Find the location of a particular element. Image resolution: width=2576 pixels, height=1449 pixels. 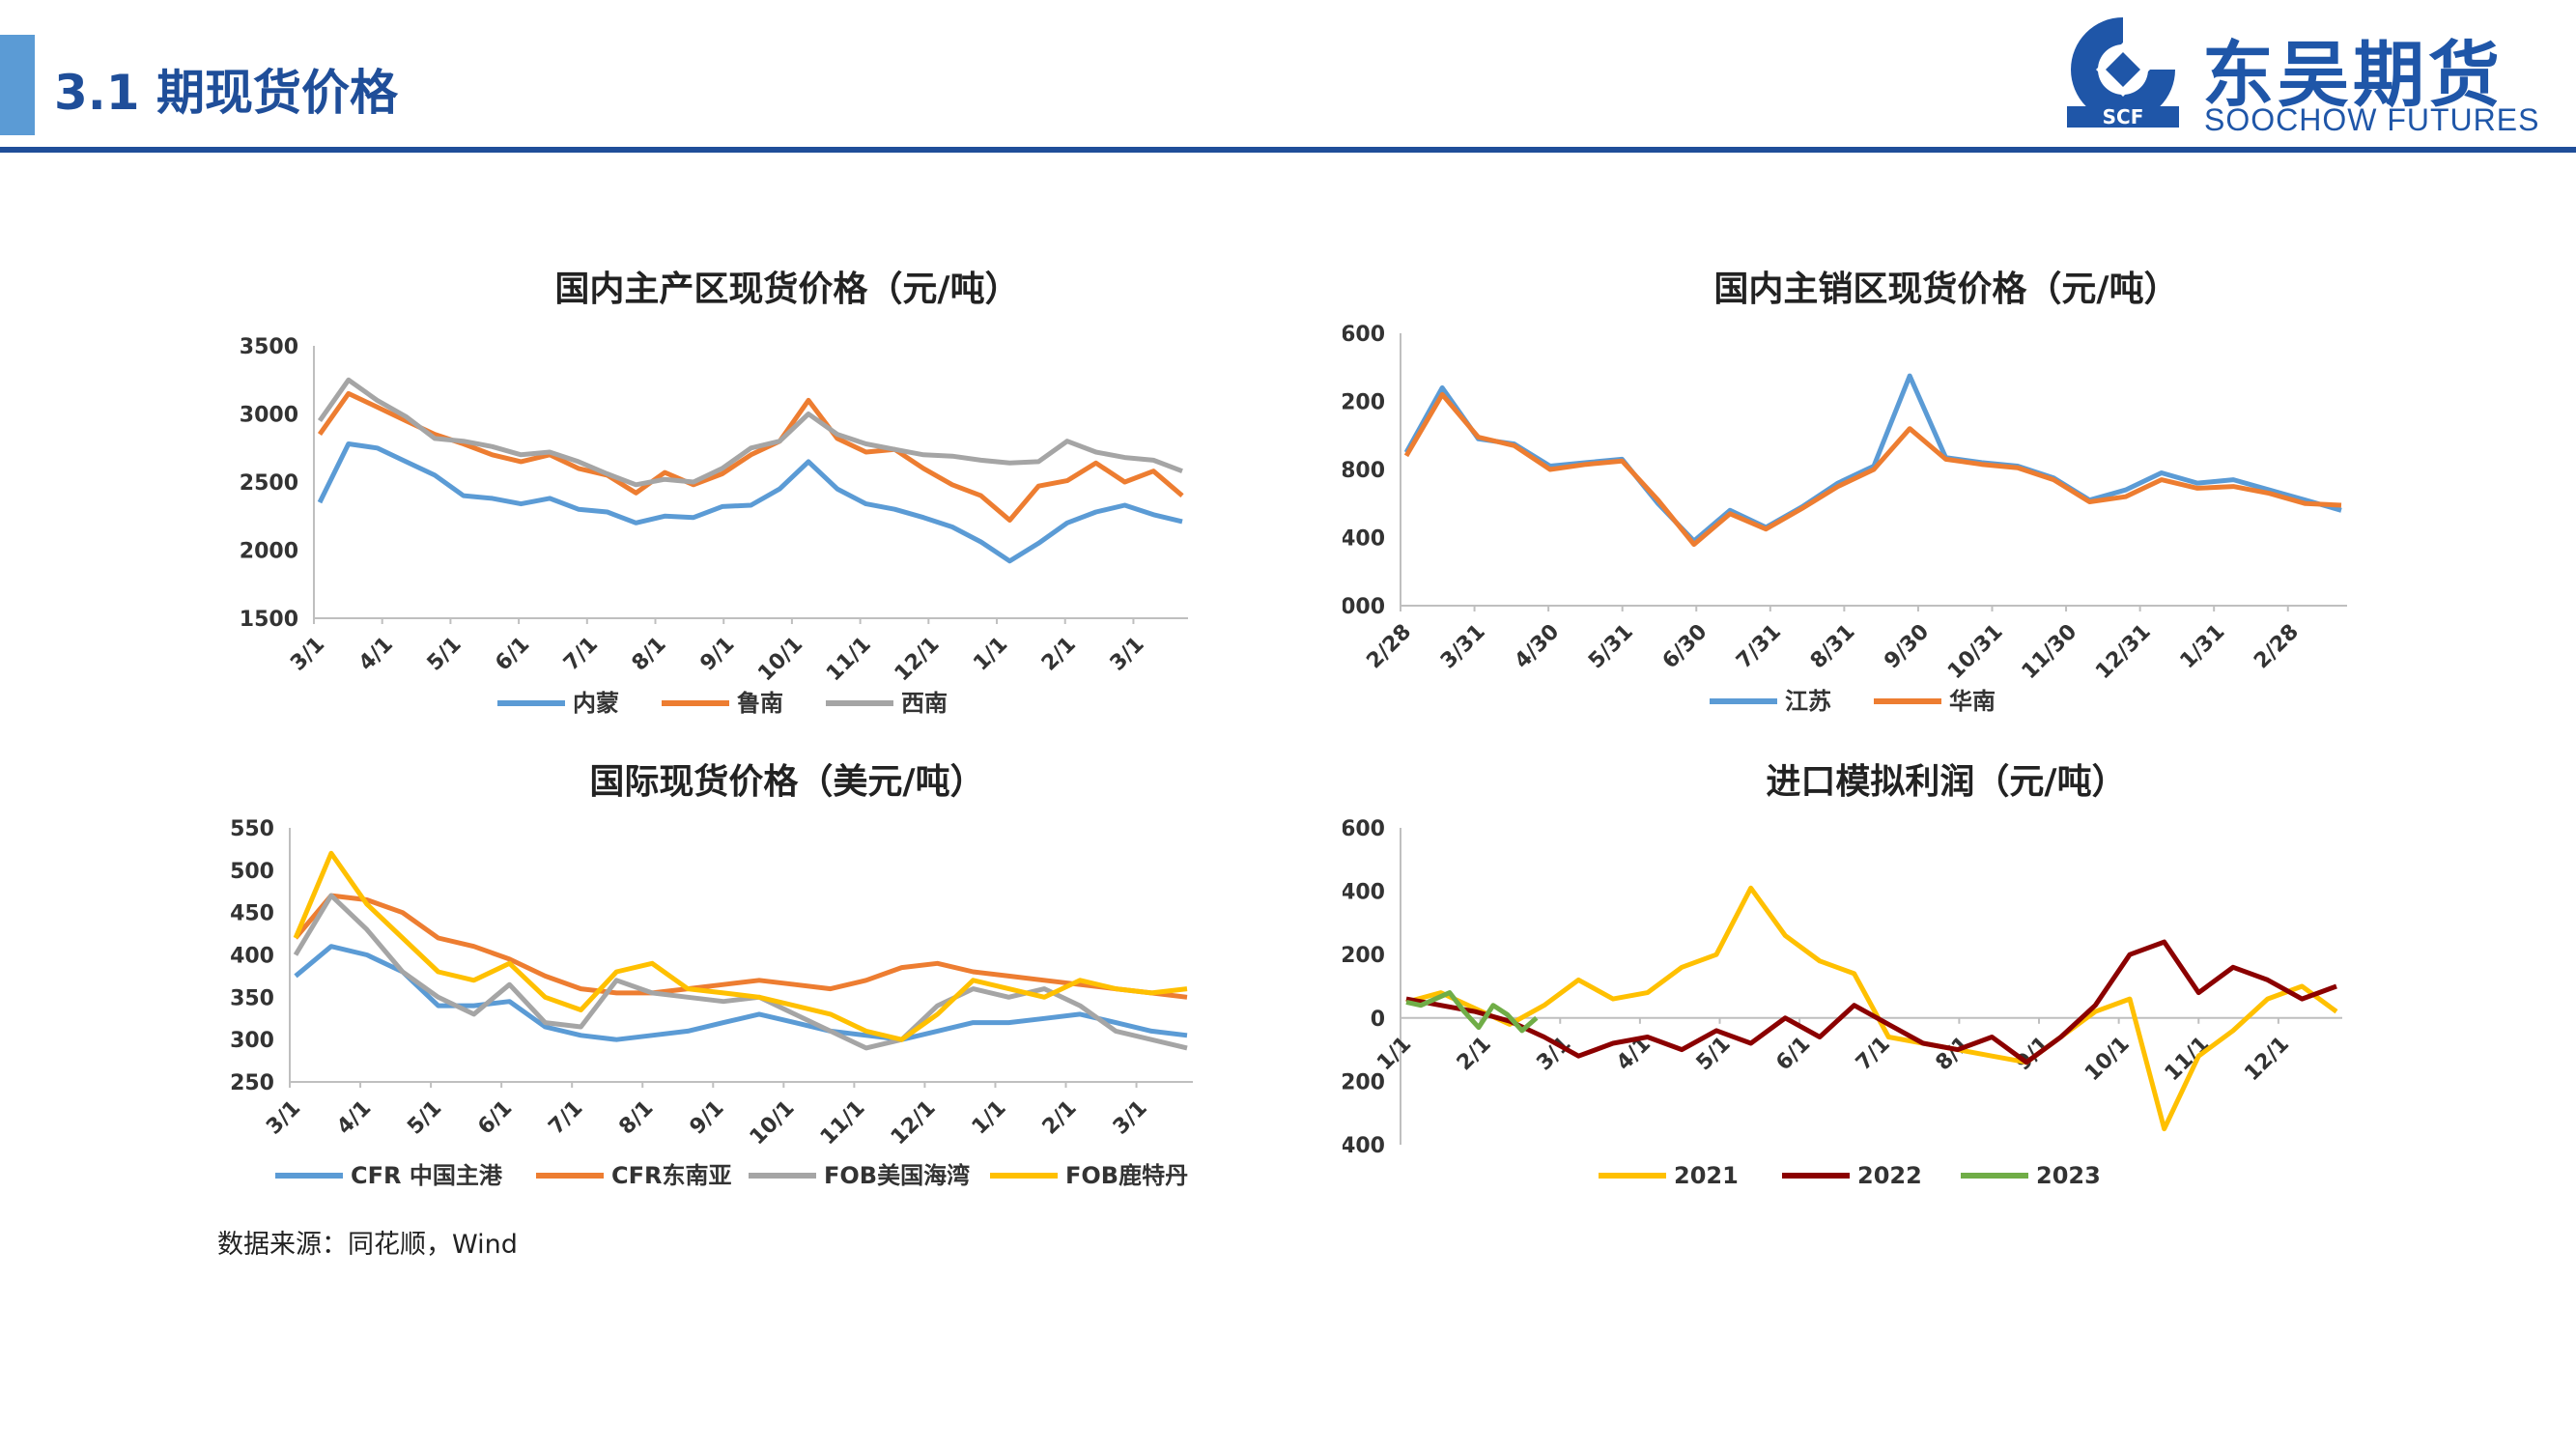

page-title: 3.1 期现货价格 is located at coordinates (226, 93).